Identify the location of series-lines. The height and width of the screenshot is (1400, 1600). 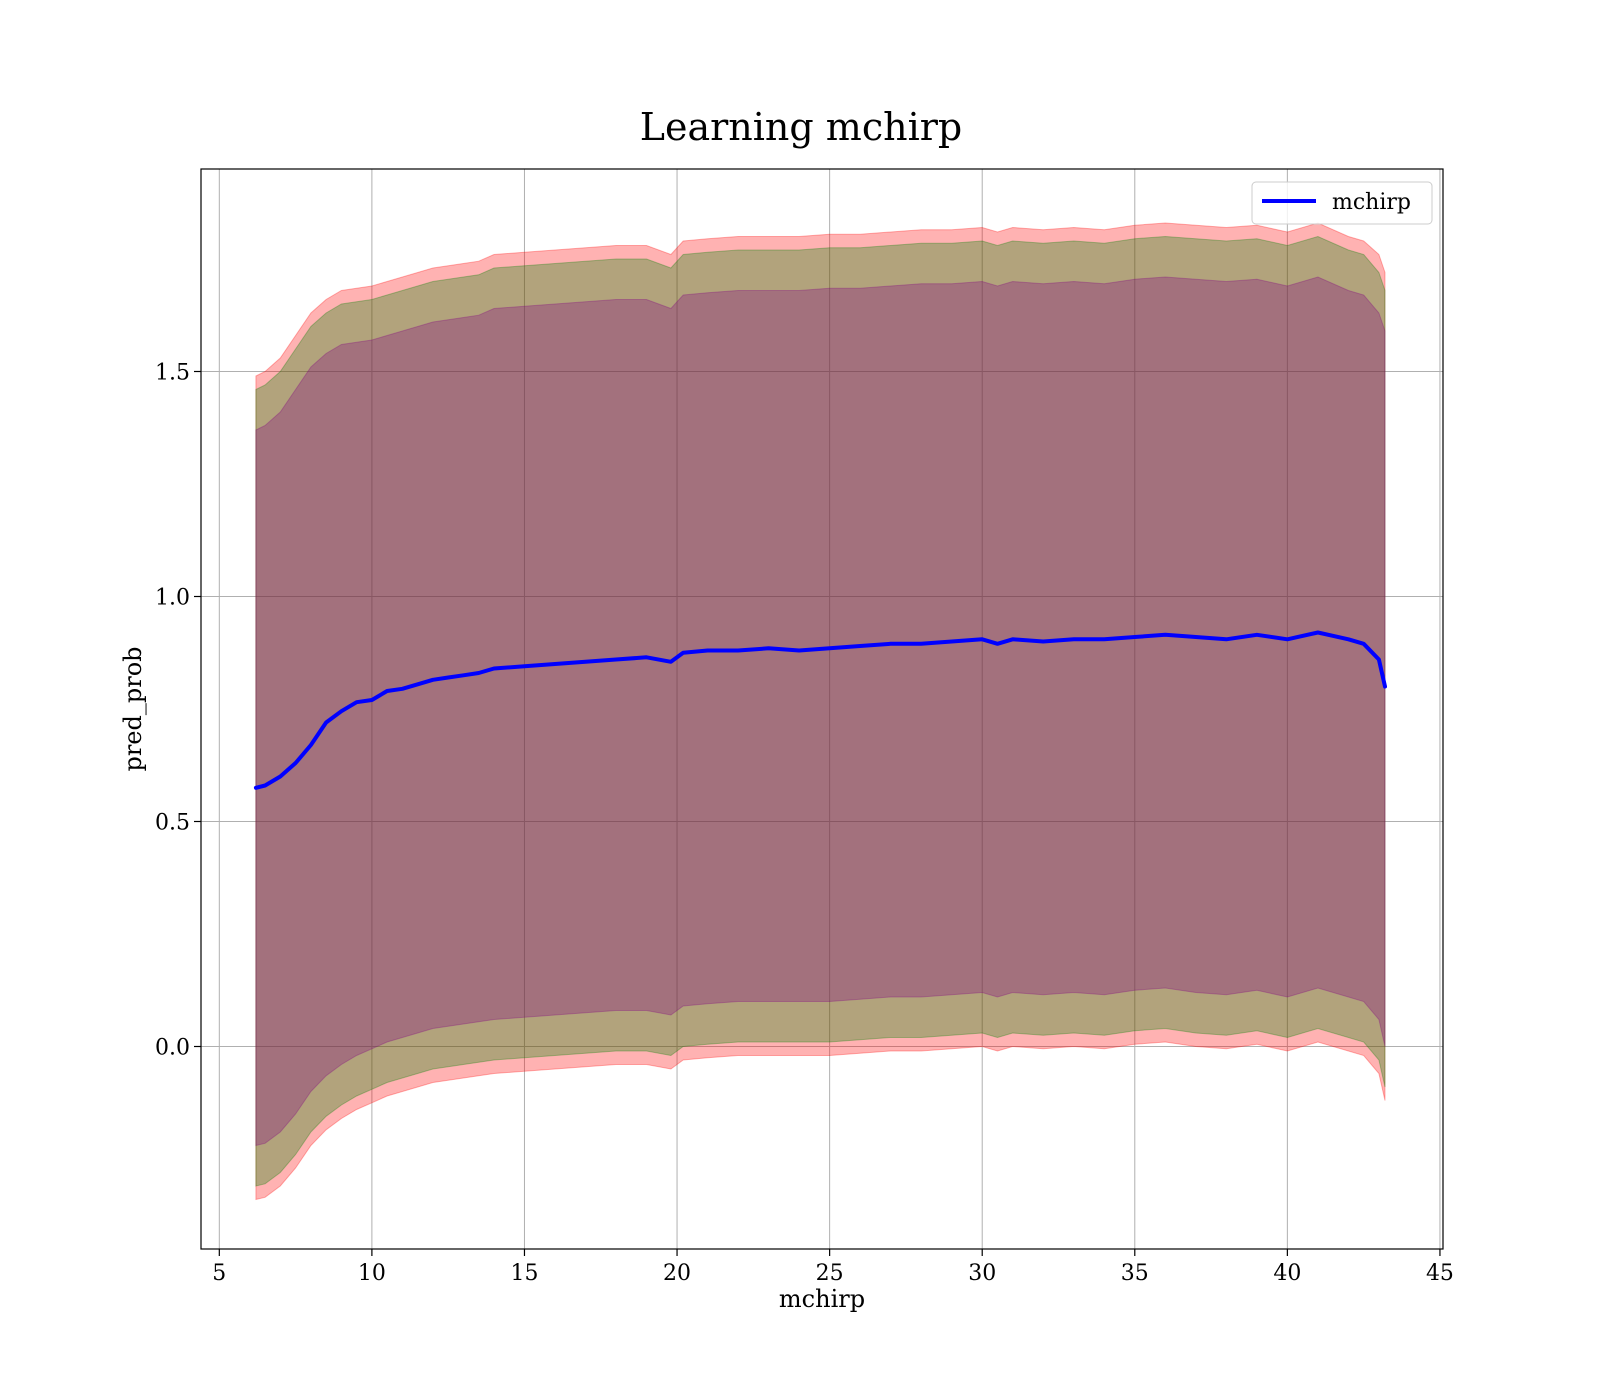
(820, 710).